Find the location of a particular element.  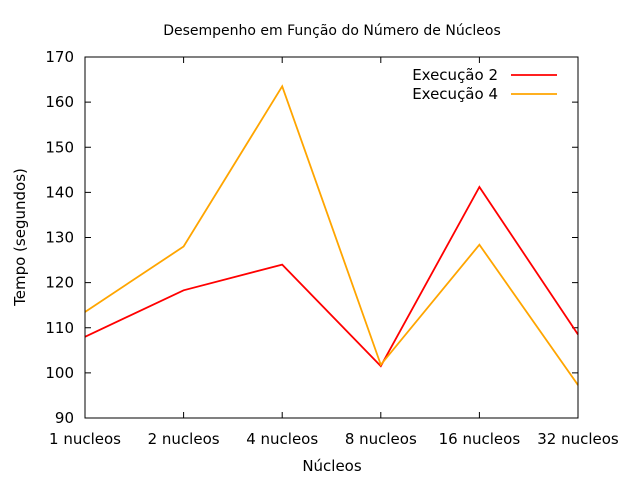

y-tick-label: 100 is located at coordinates (59, 373).